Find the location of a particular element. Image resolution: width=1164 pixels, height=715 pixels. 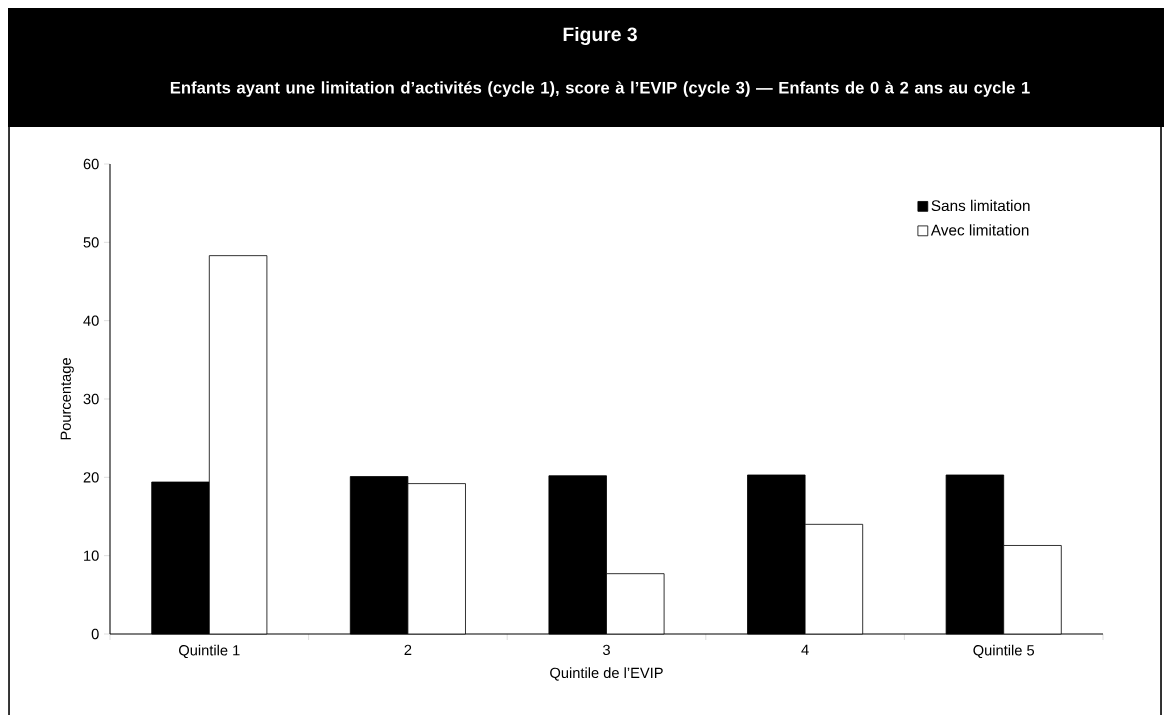

x-tick-label: 4 is located at coordinates (805, 649).